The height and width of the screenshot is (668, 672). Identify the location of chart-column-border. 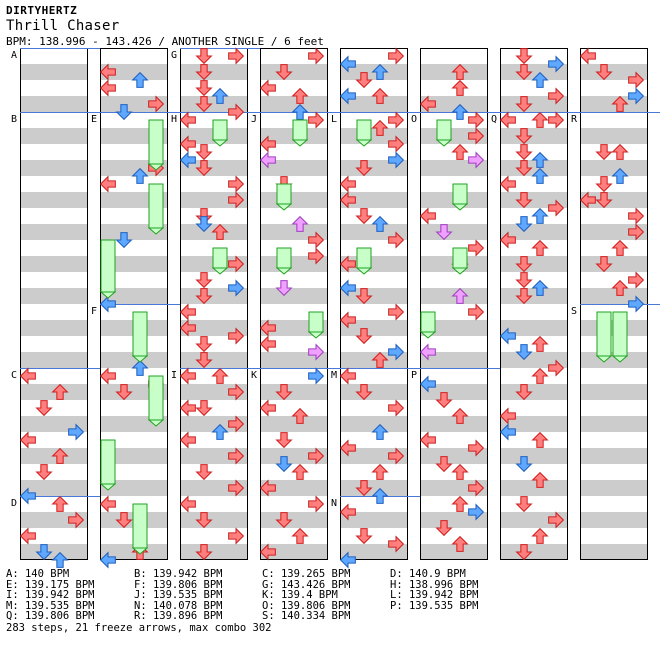
(534, 304).